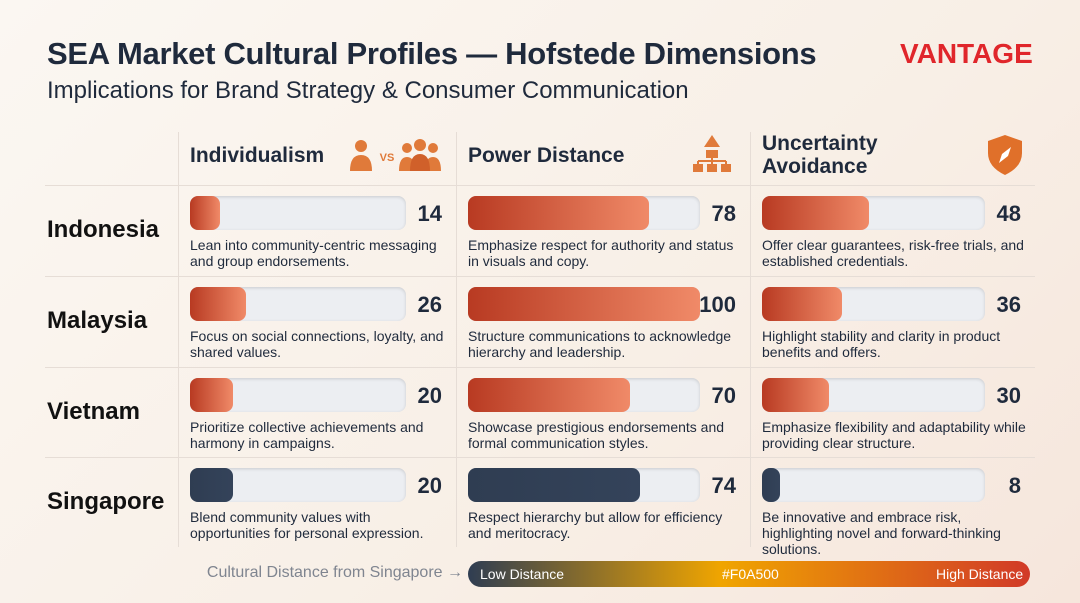 This screenshot has width=1080, height=603. Describe the element at coordinates (1005, 155) in the screenshot. I see `shield-icon` at that location.